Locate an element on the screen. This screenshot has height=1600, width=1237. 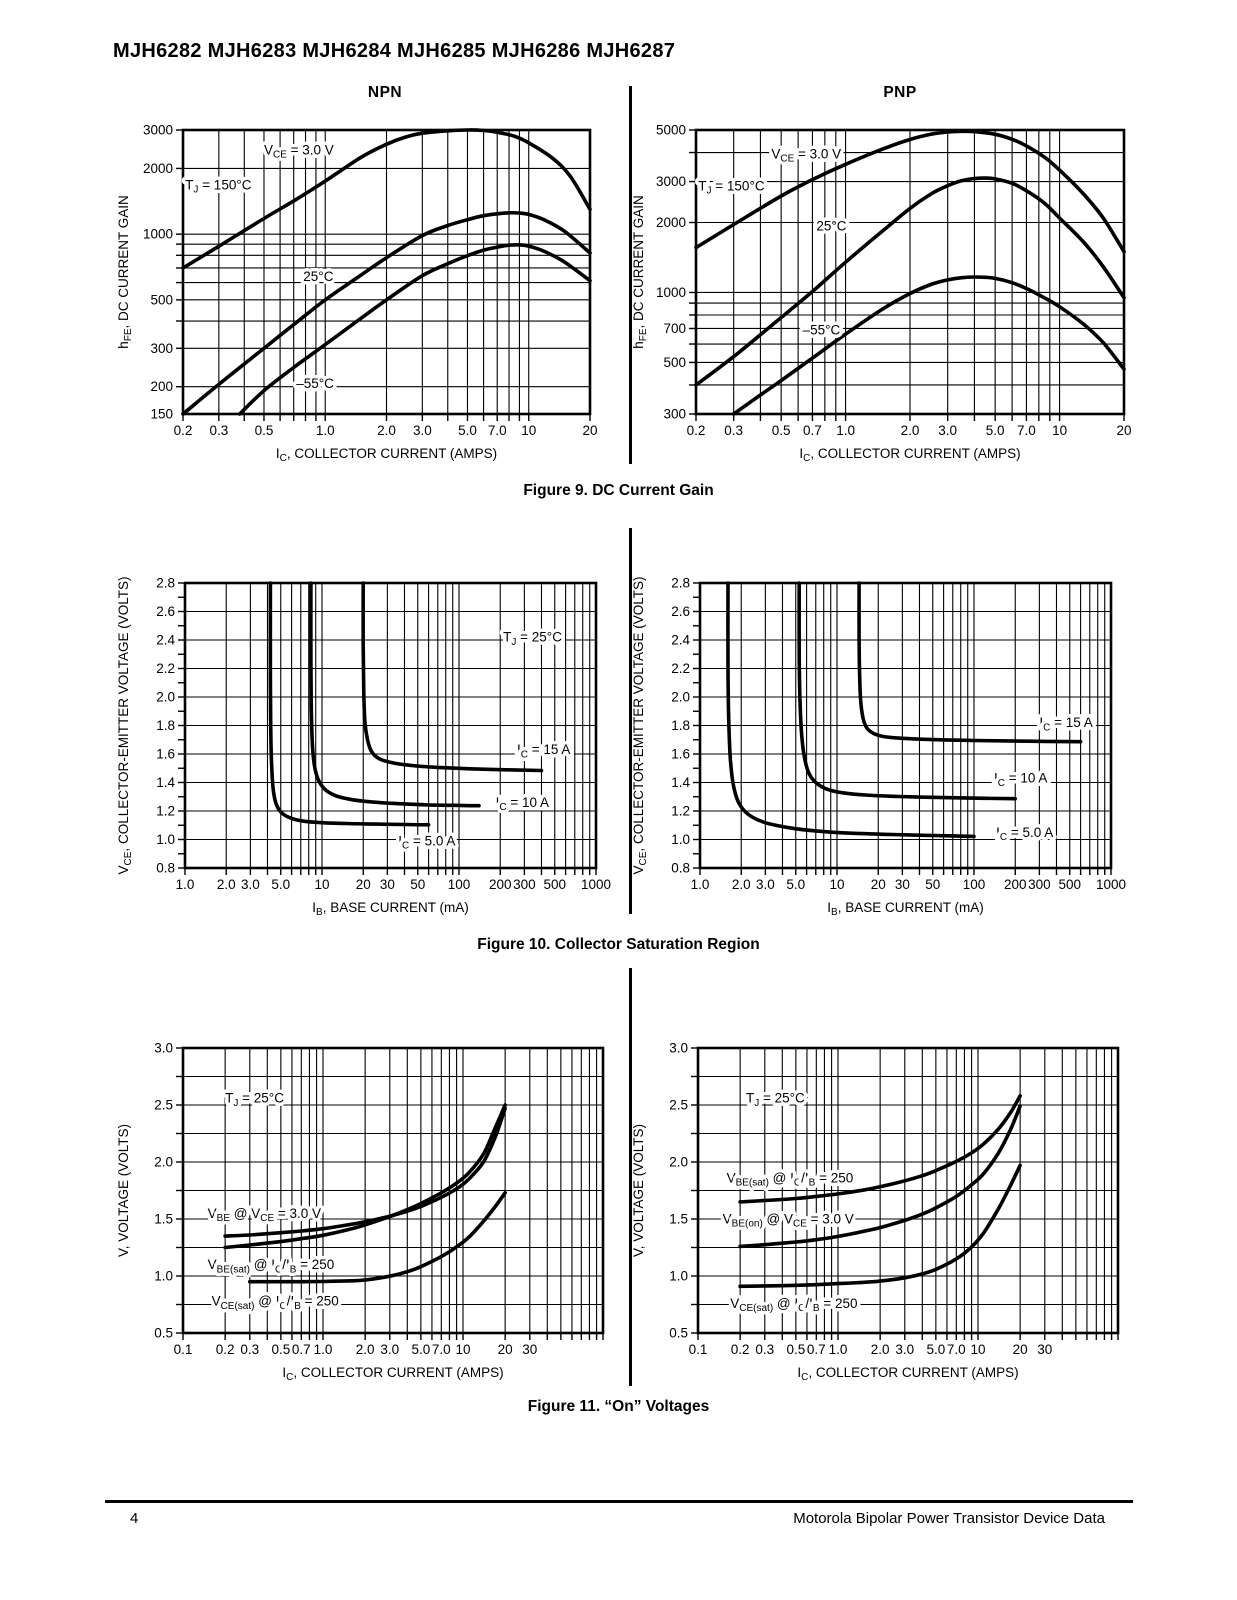
x-tick-label: 7.0 is located at coordinates (497, 430).